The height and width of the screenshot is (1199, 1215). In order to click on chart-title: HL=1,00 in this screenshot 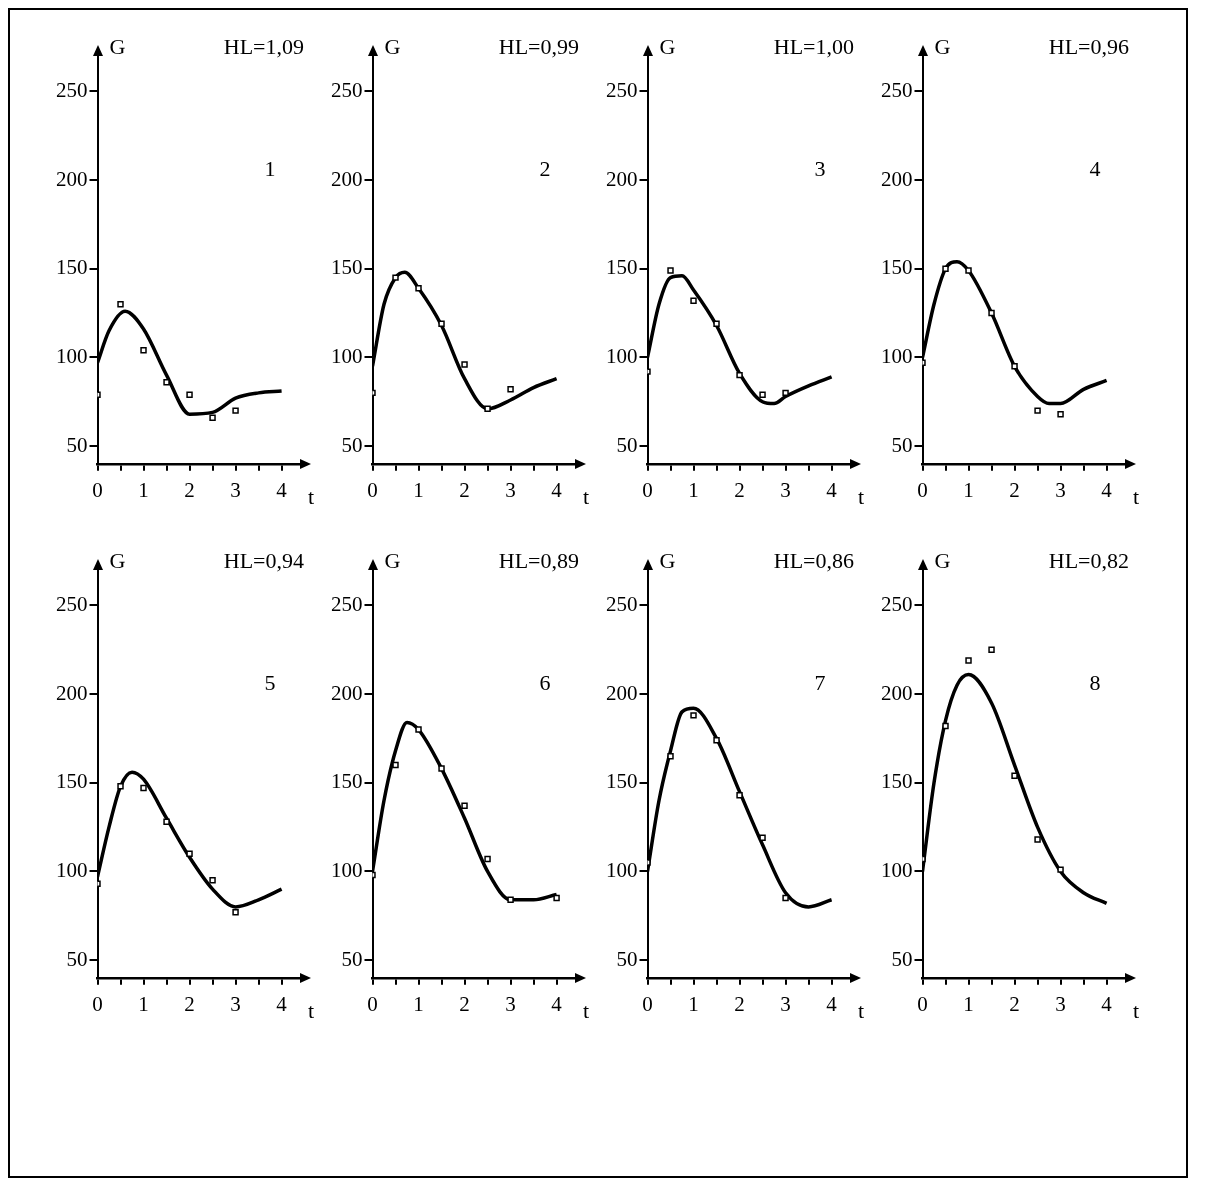, I will do `click(813, 46)`.